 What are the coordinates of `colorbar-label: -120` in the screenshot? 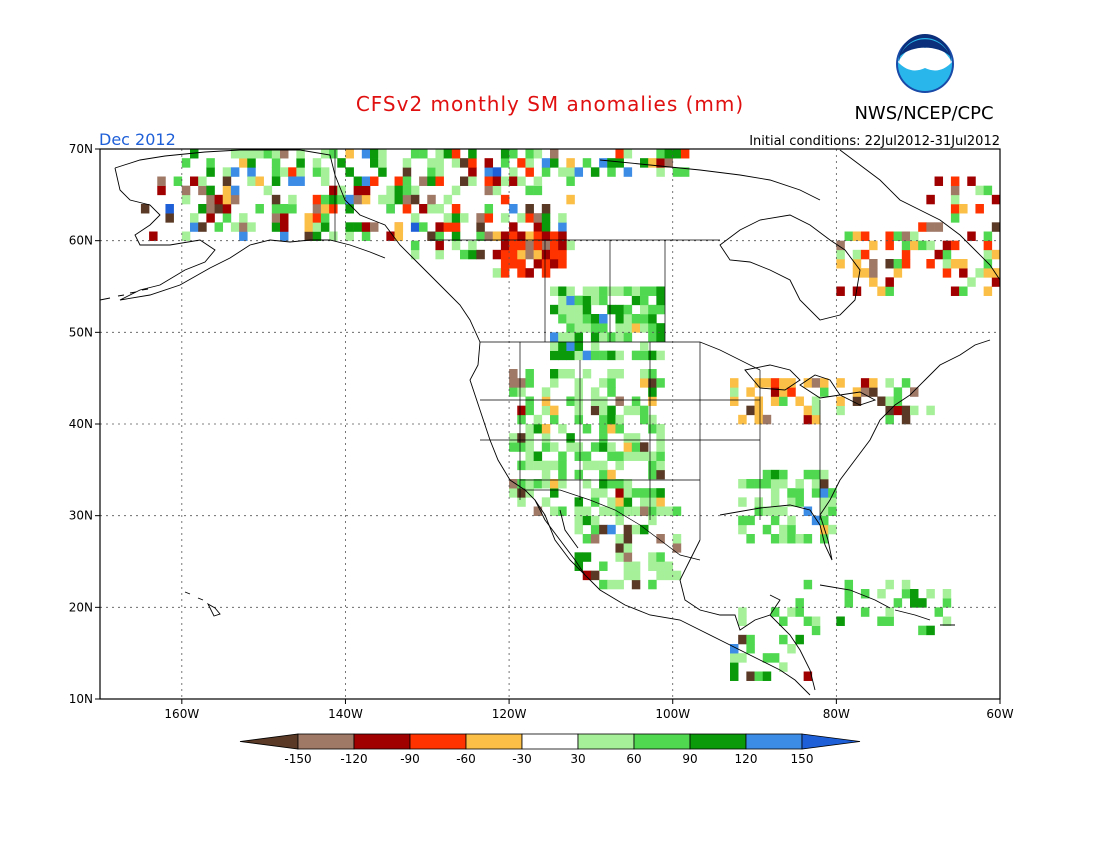 It's located at (353, 759).